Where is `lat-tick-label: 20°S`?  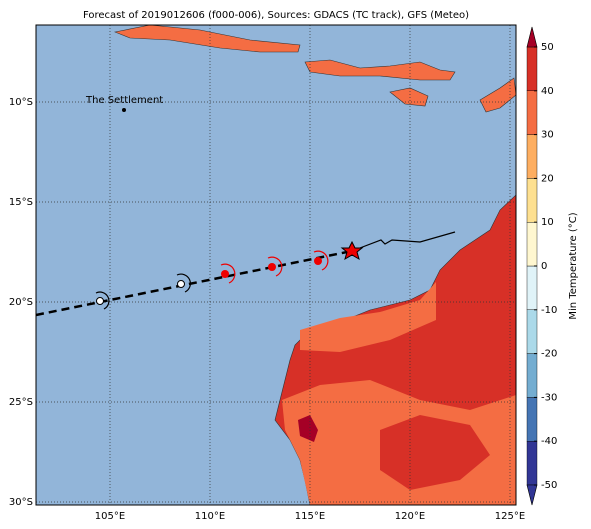
lat-tick-label: 20°S is located at coordinates (21, 302).